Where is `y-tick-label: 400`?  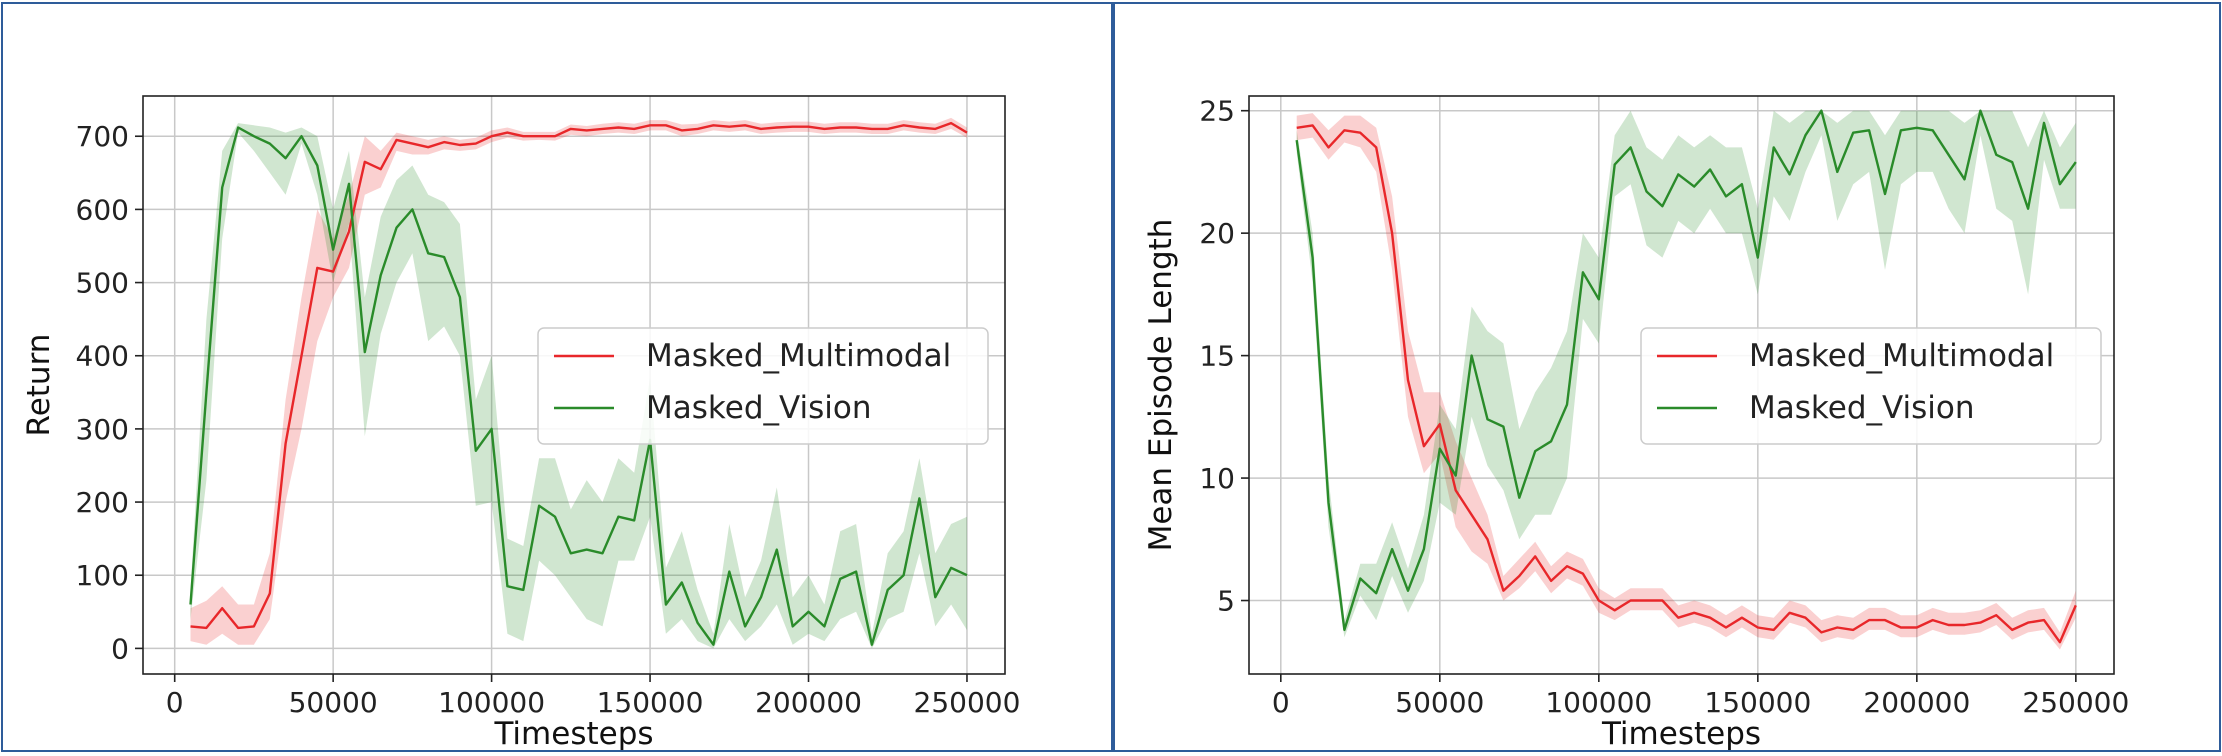 y-tick-label: 400 is located at coordinates (102, 356).